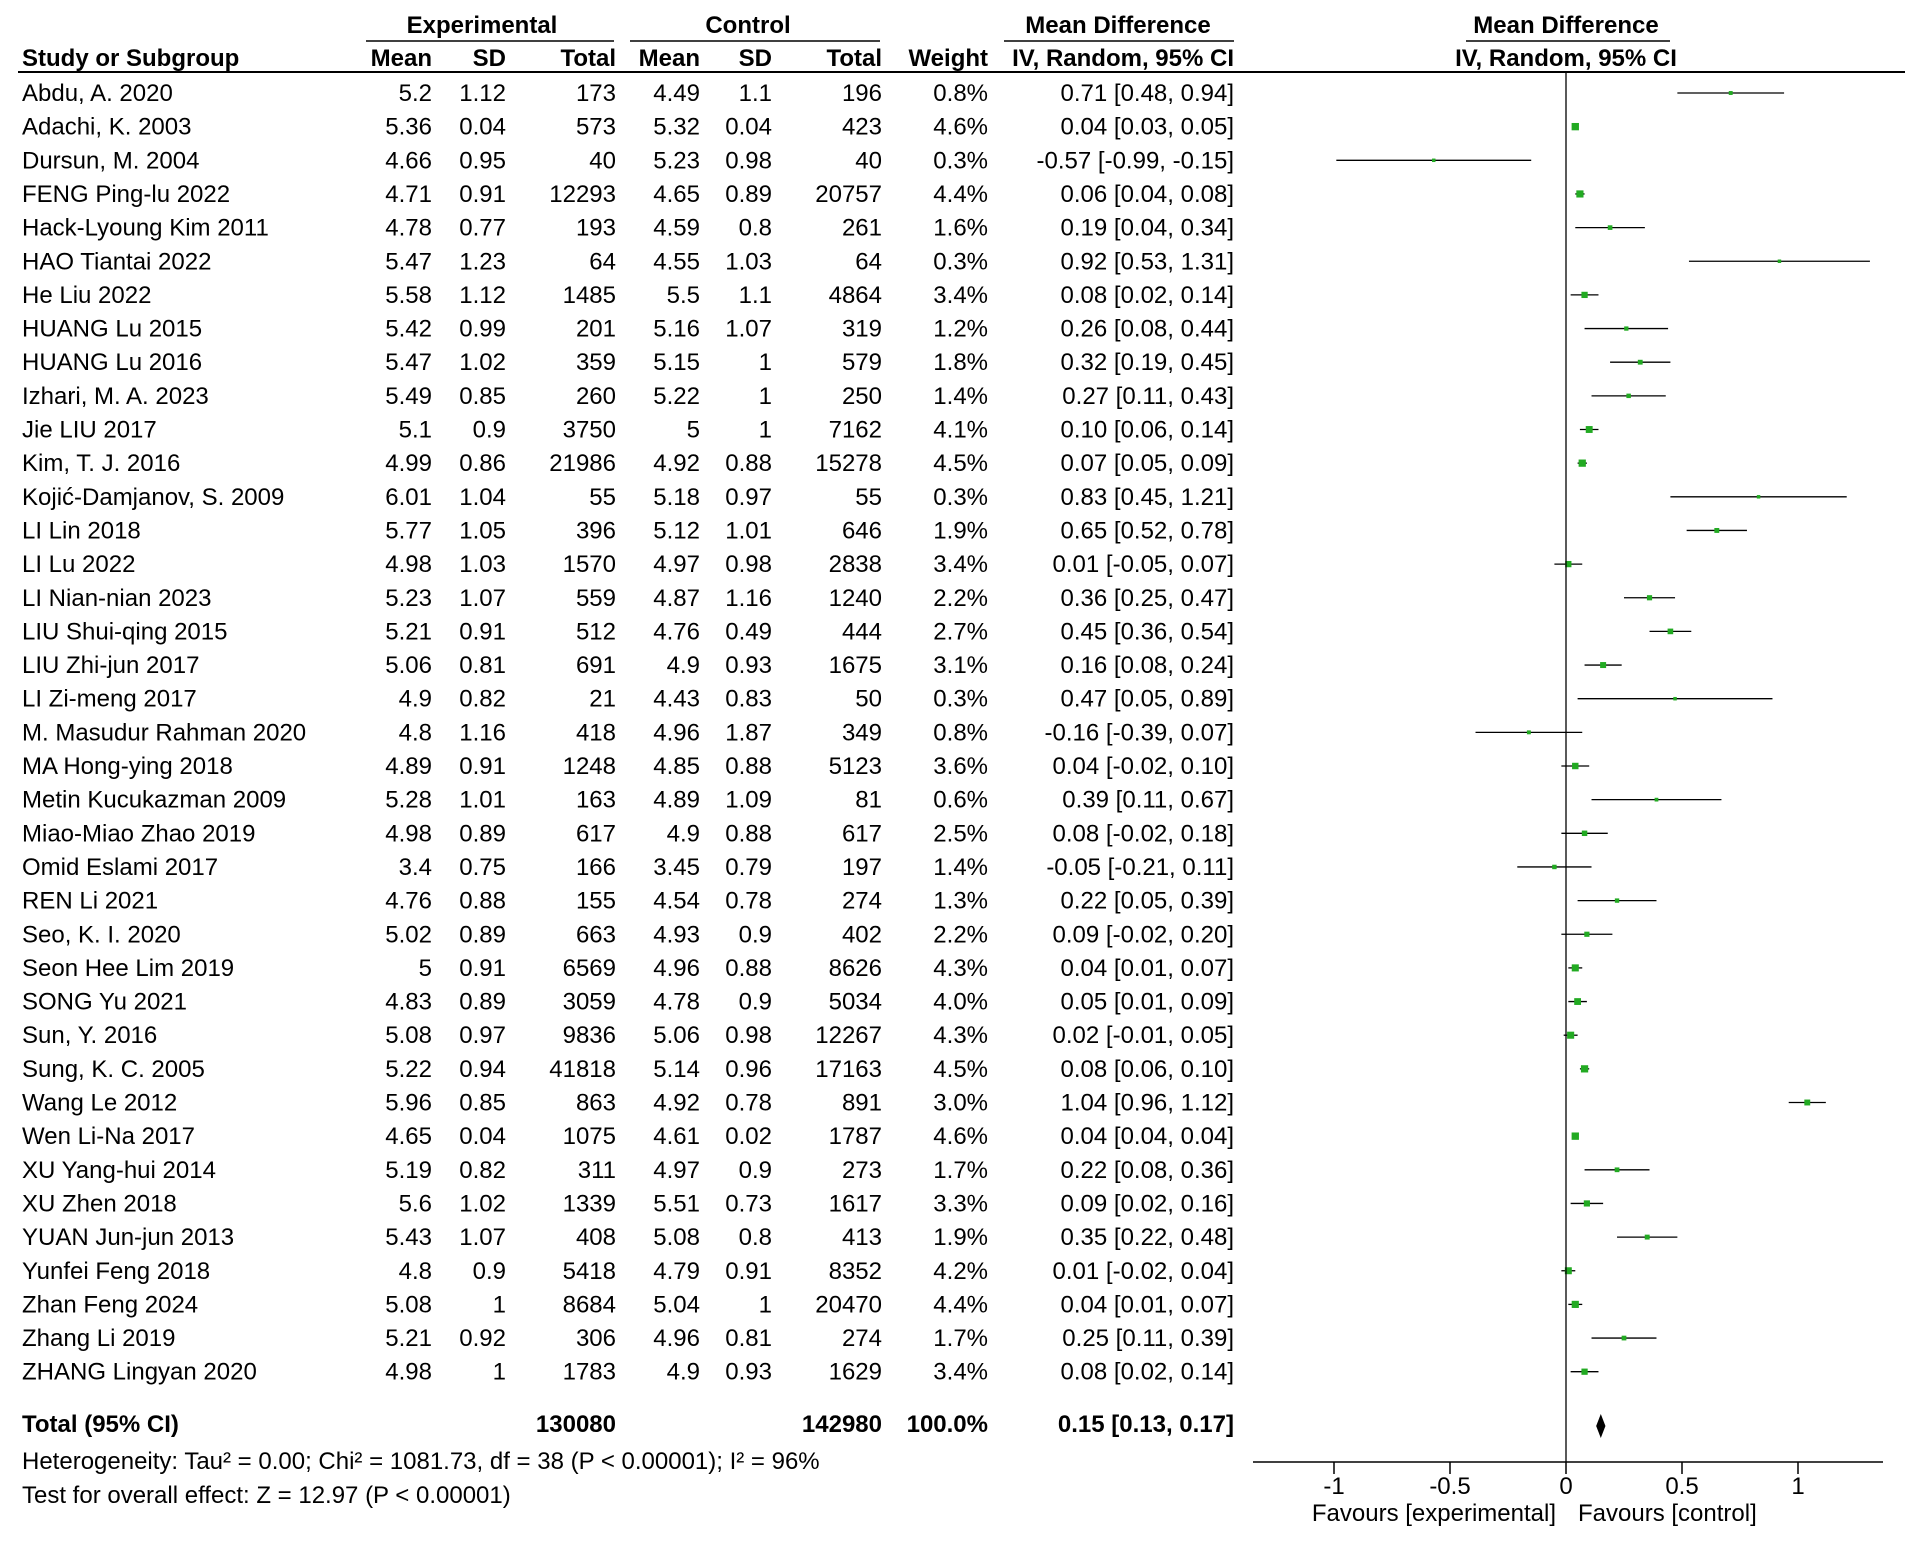  I want to click on cell-exp-total: 12293, so click(582, 194).